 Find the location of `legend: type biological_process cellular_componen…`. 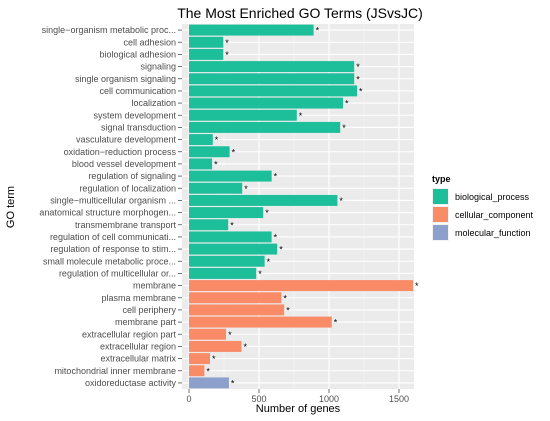

legend: type biological_process cellular_componen… is located at coordinates (483, 207).